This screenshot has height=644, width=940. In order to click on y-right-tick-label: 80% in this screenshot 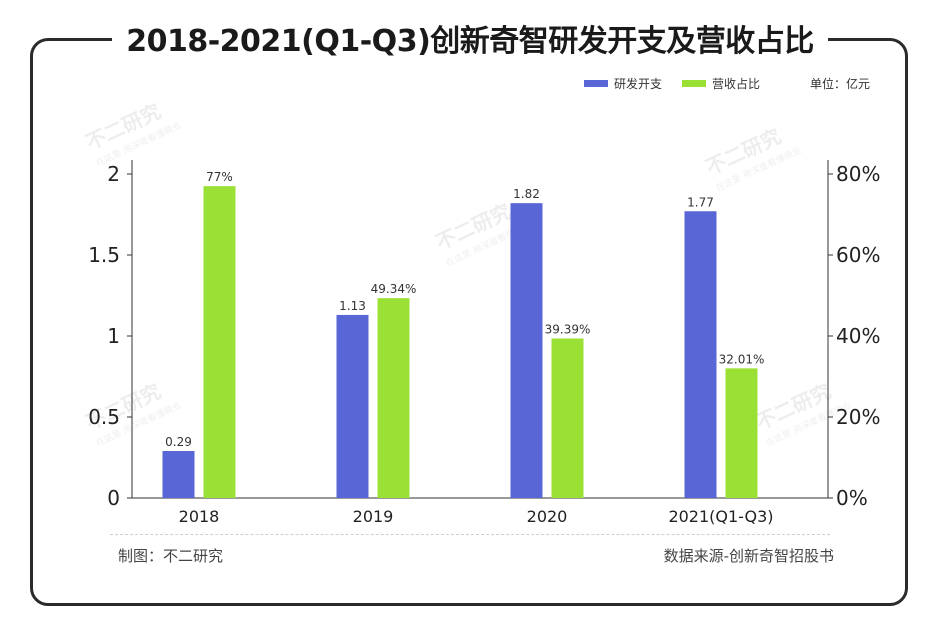, I will do `click(858, 174)`.